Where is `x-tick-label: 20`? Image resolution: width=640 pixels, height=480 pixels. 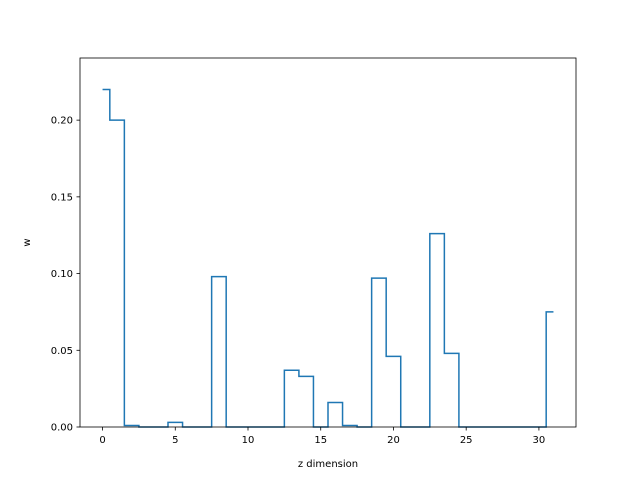
x-tick-label: 20 is located at coordinates (393, 440).